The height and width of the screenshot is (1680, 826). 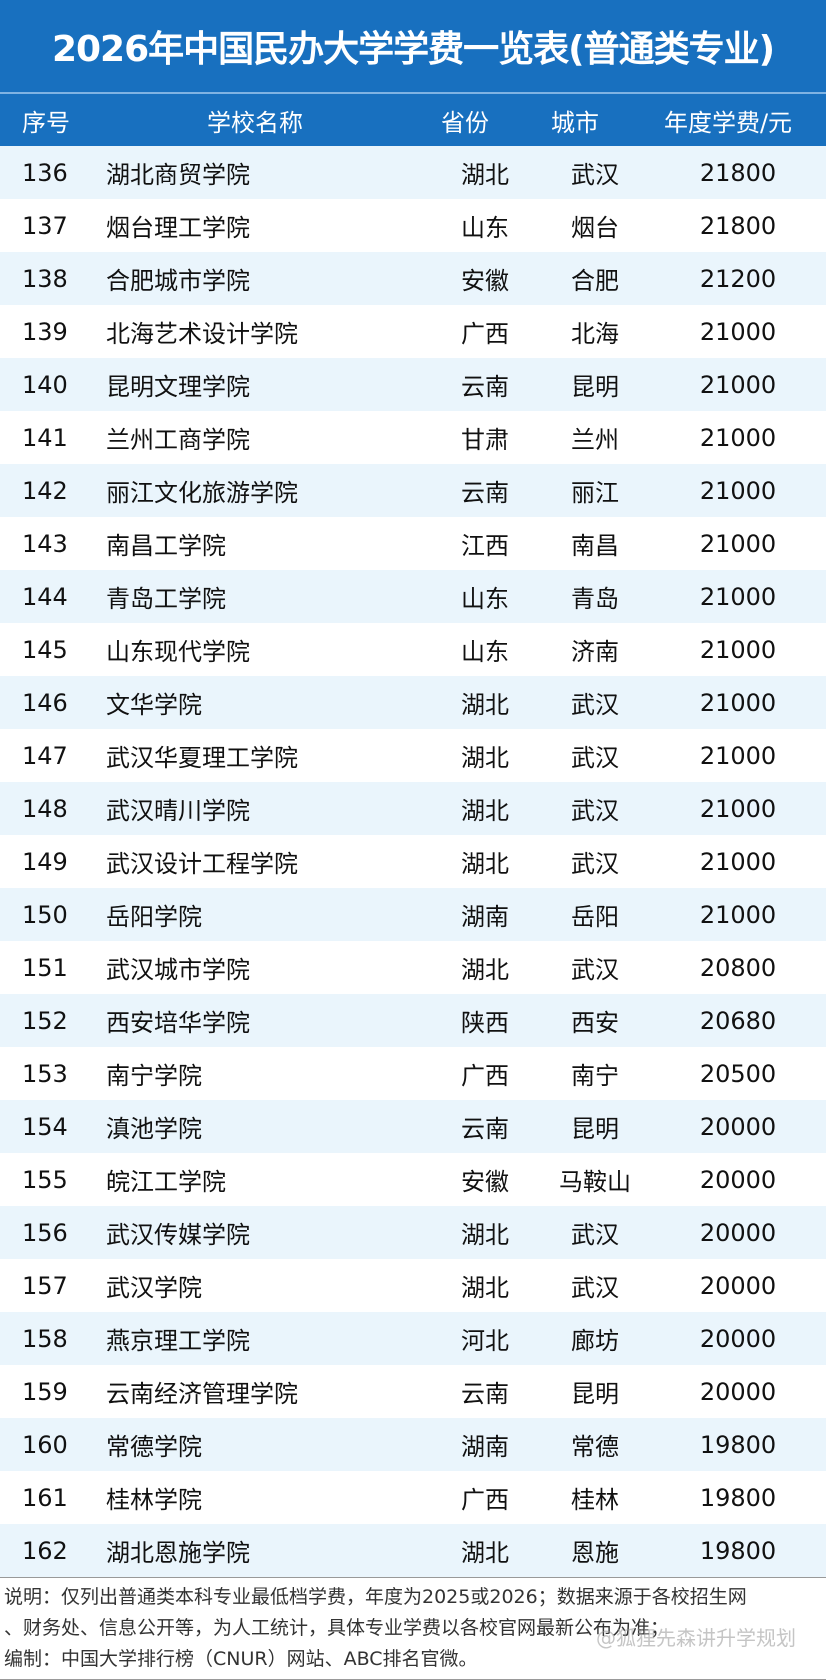 I want to click on row-index: 159, so click(x=45, y=1391).